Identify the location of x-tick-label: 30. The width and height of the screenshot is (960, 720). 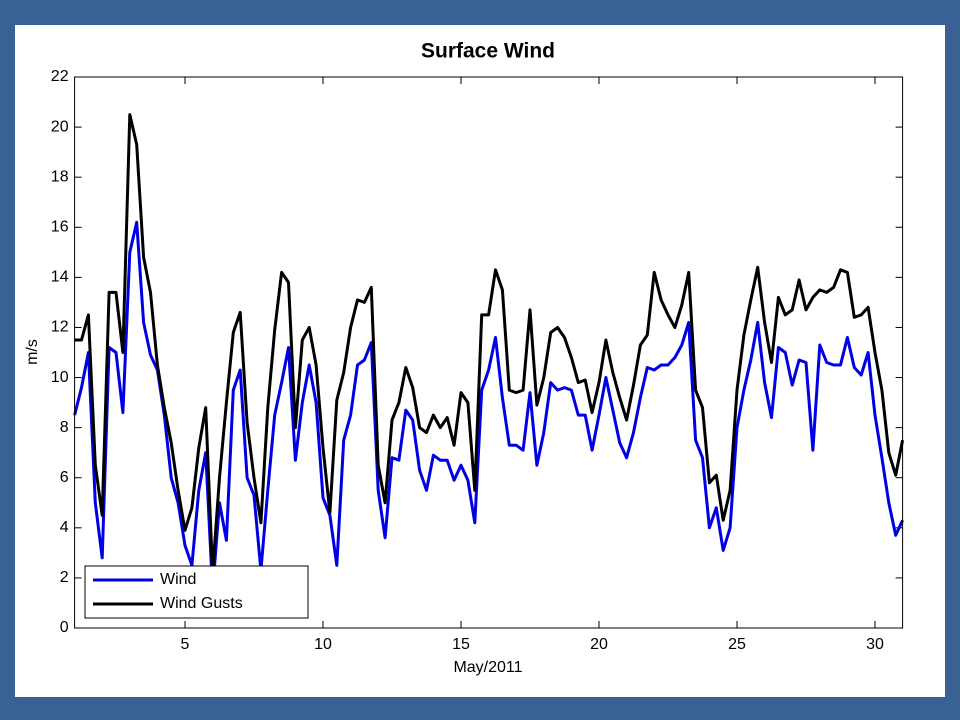
(875, 644).